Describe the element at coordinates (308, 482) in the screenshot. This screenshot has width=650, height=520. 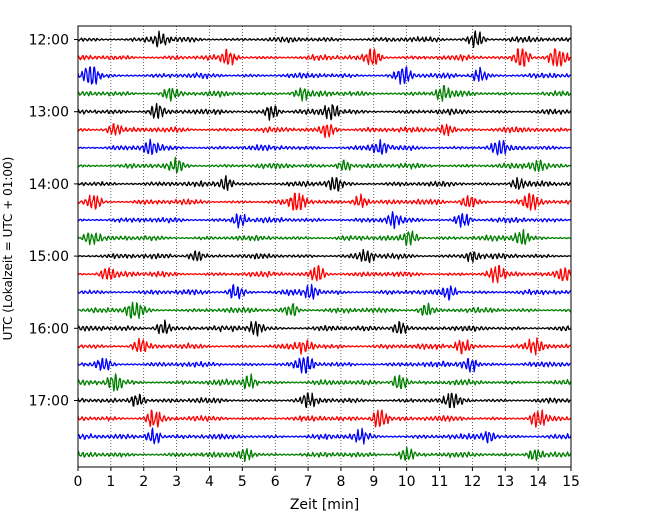
I see `x-tick-label: 7` at that location.